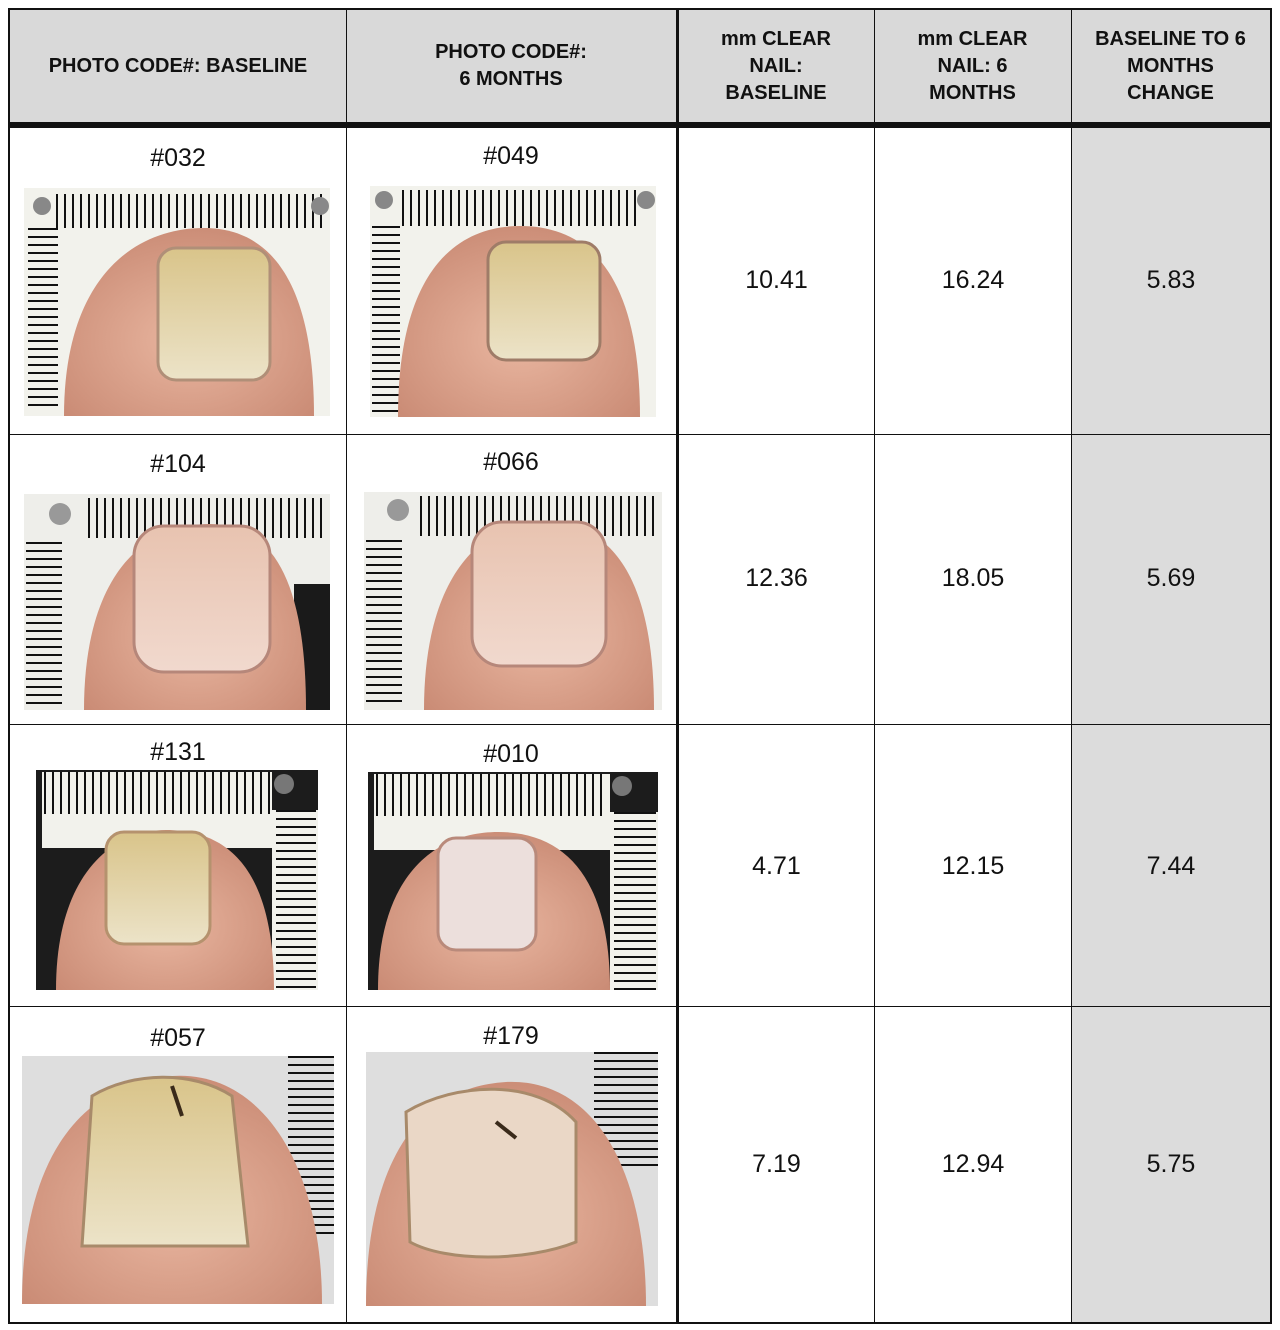 The height and width of the screenshot is (1330, 1280). Describe the element at coordinates (178, 65) in the screenshot. I see `header-photo-code-baseline: PHOTO CODE#: BASELINE` at that location.